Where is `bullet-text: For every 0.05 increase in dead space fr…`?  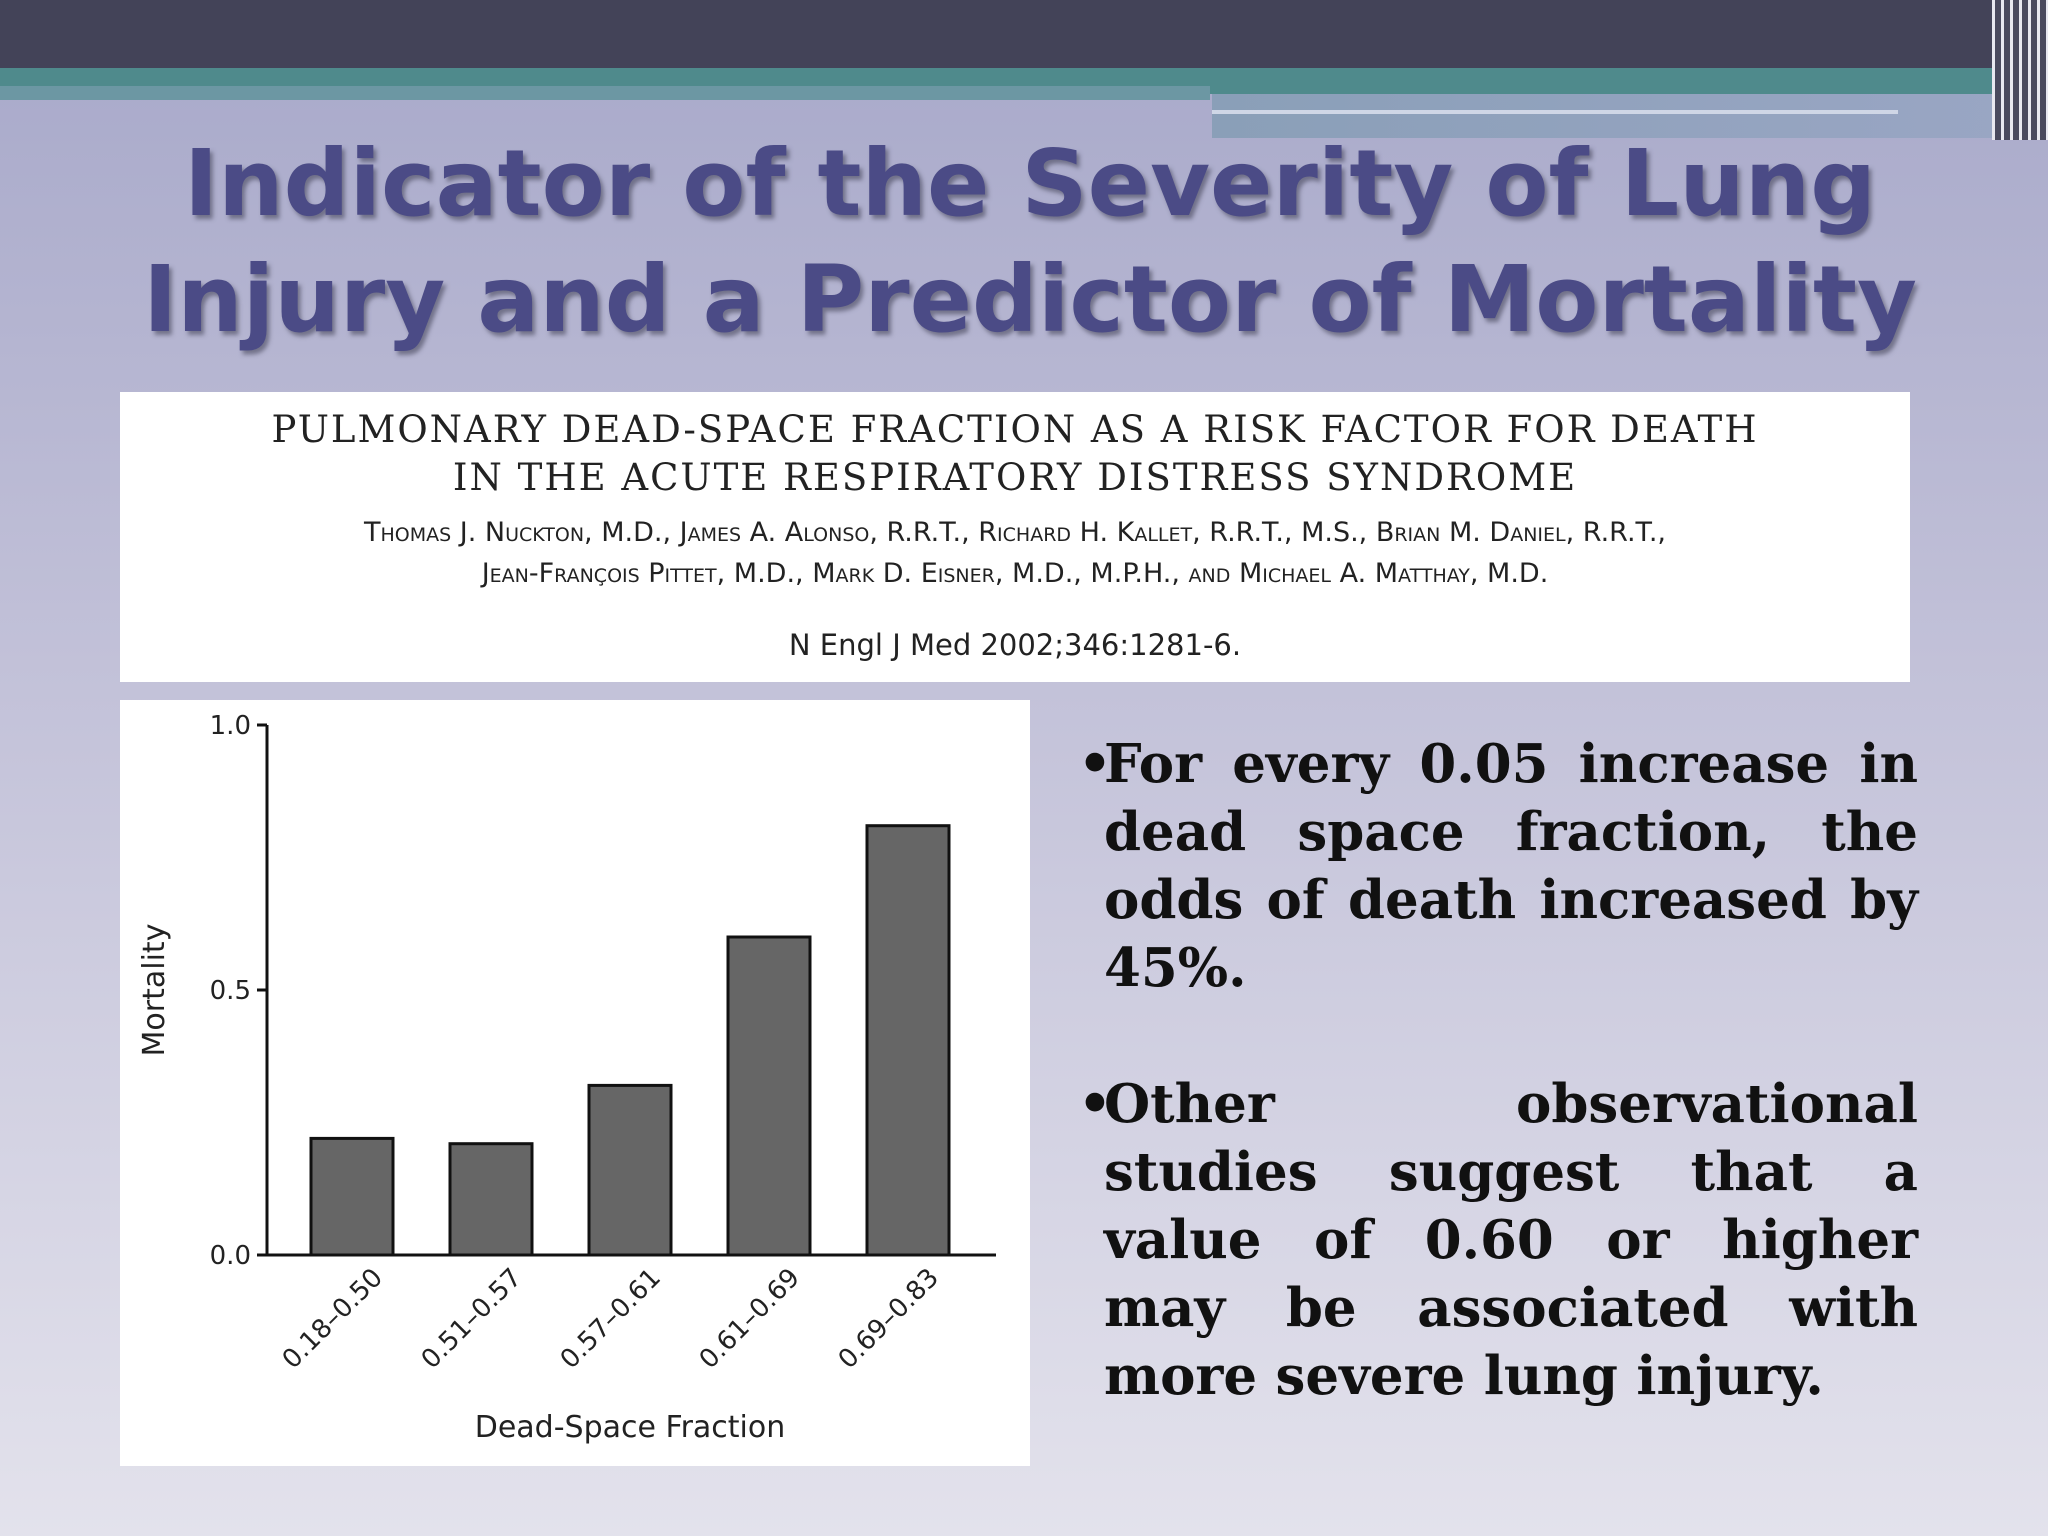 bullet-text: For every 0.05 increase in dead space fr… is located at coordinates (1511, 866).